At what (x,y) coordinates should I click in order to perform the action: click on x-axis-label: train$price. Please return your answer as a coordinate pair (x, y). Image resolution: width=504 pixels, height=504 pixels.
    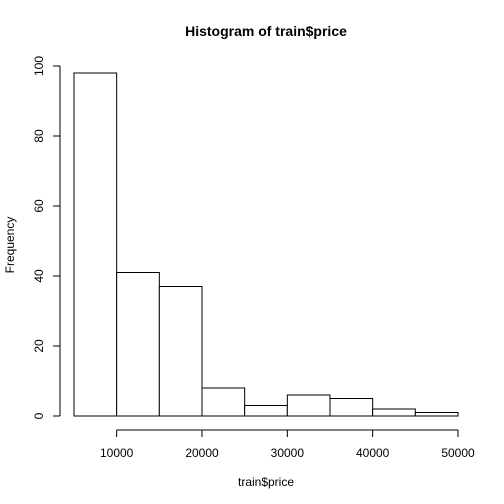
    Looking at the image, I should click on (266, 482).